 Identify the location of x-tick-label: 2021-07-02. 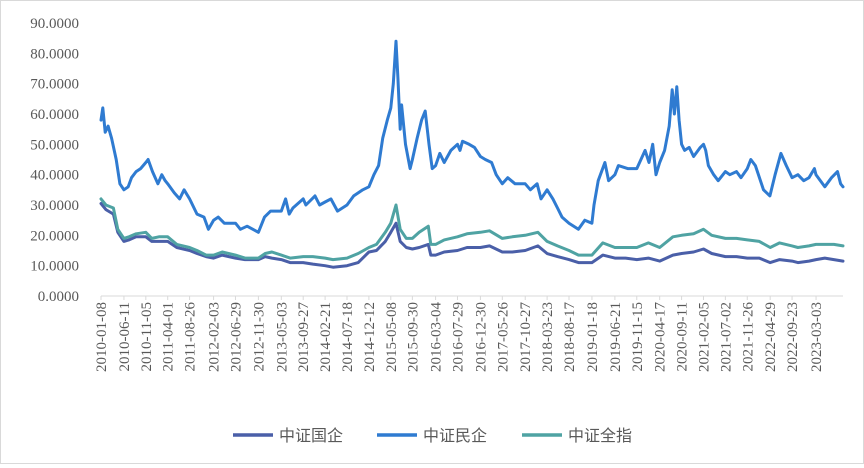
(726, 337).